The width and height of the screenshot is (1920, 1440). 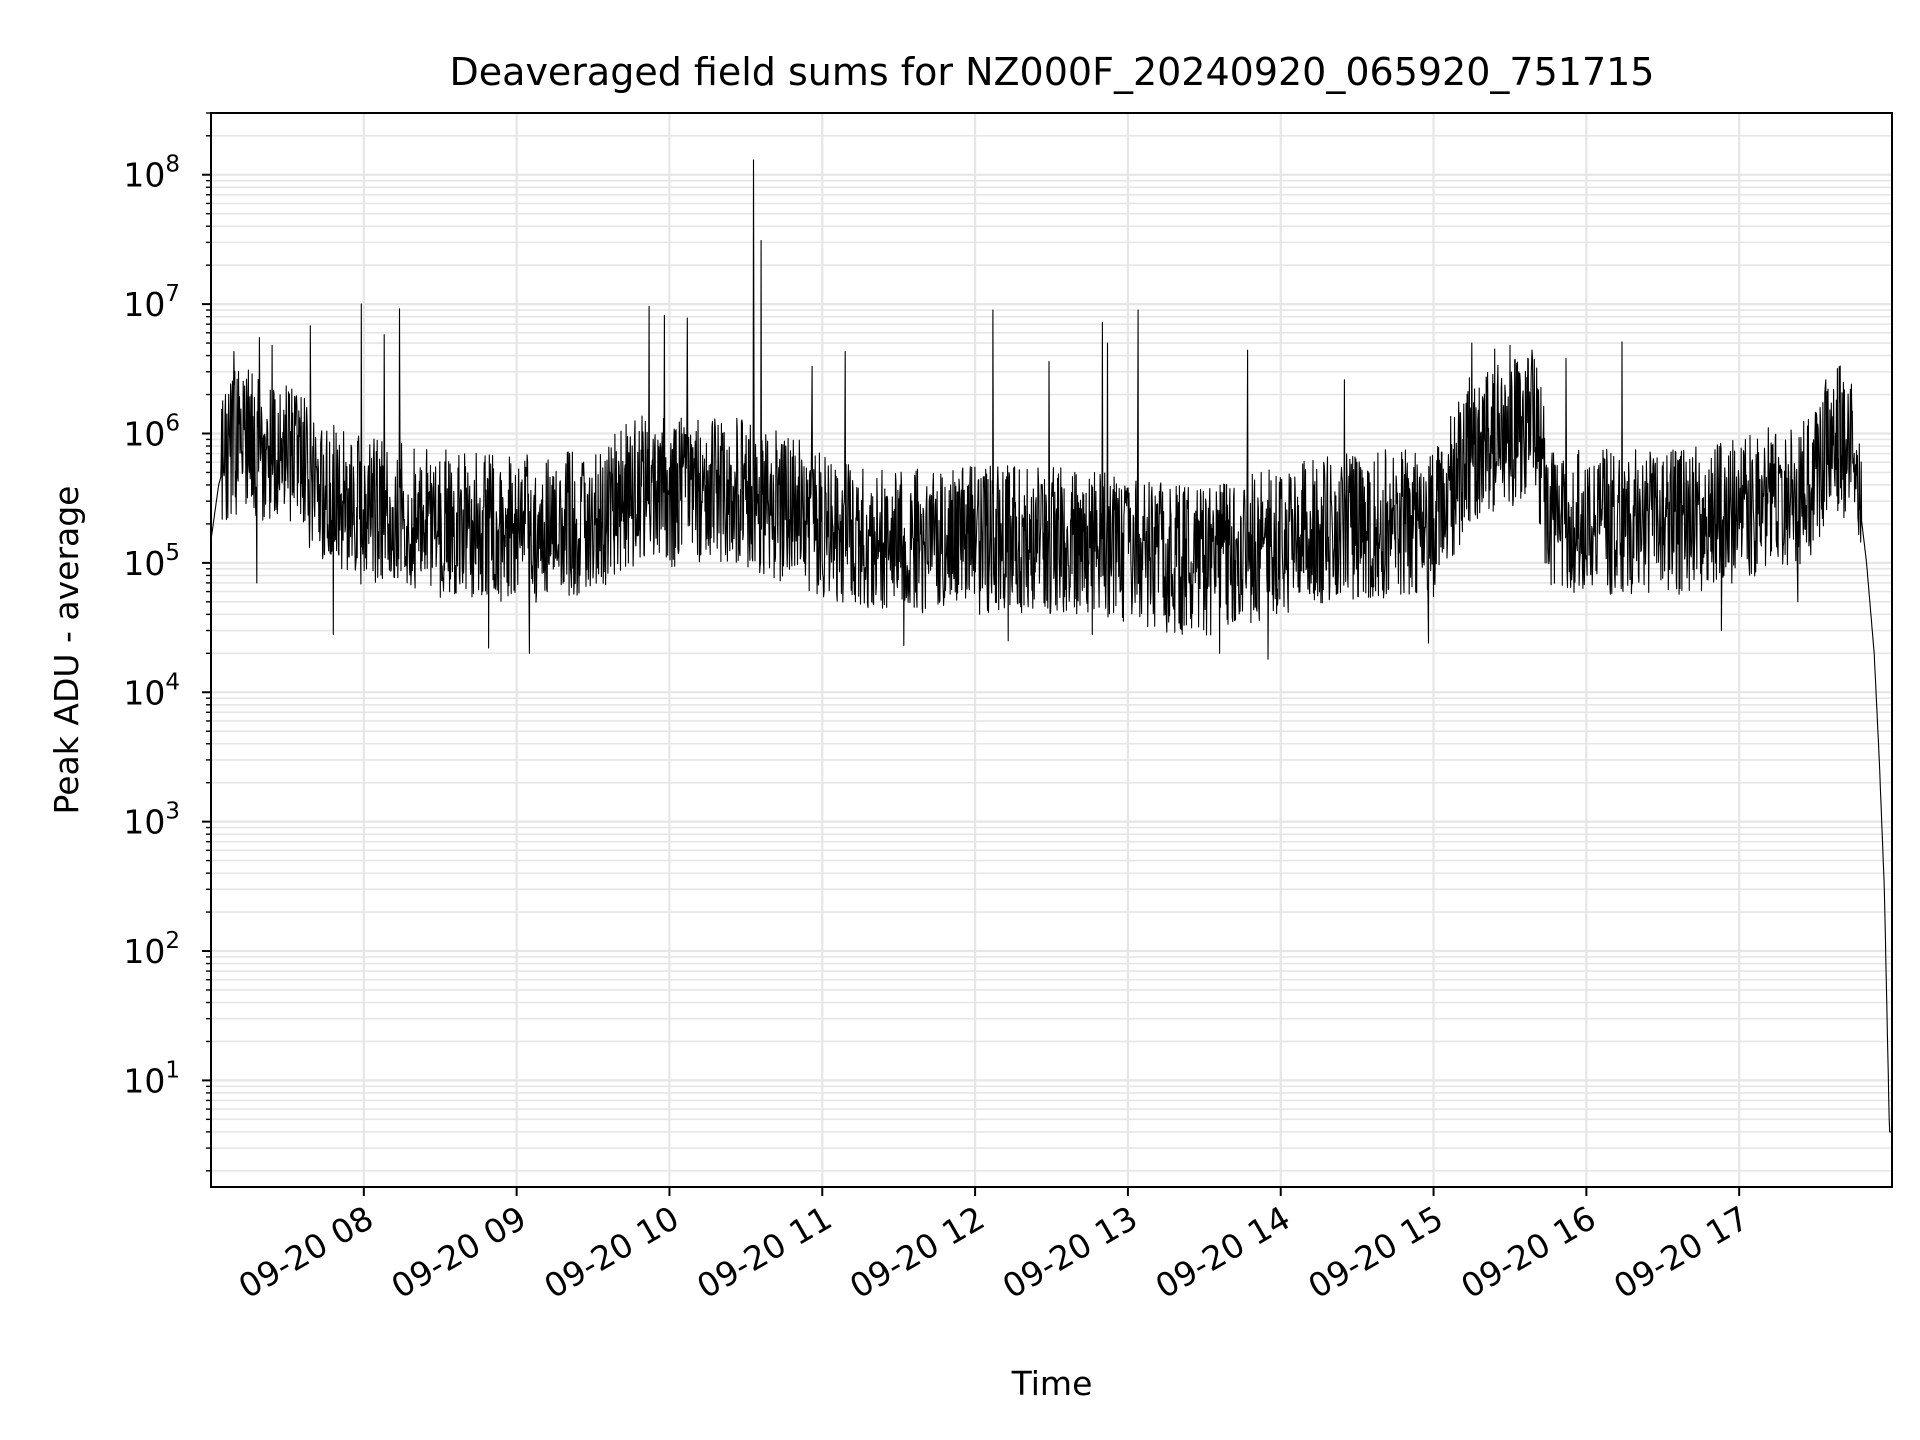 I want to click on y-tick-label-exponent: 5, so click(x=172, y=553).